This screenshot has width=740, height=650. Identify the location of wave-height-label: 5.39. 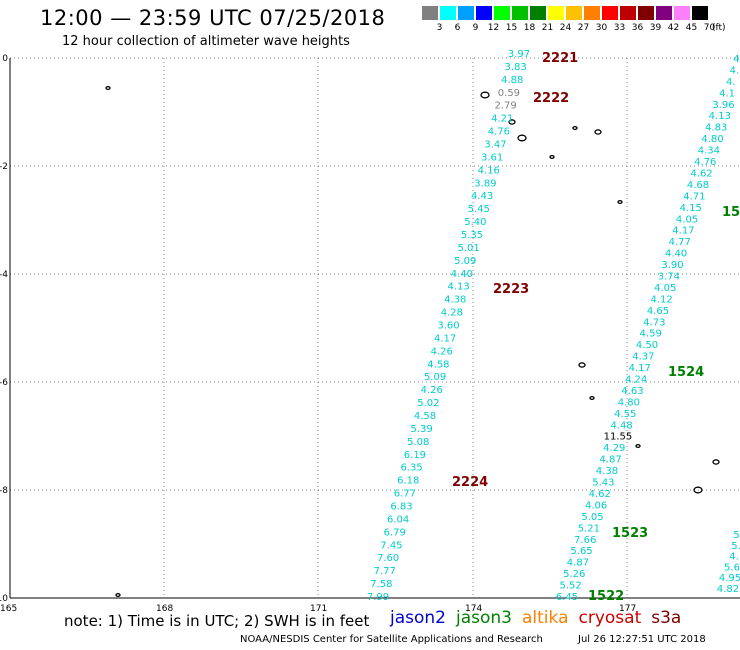
(422, 429).